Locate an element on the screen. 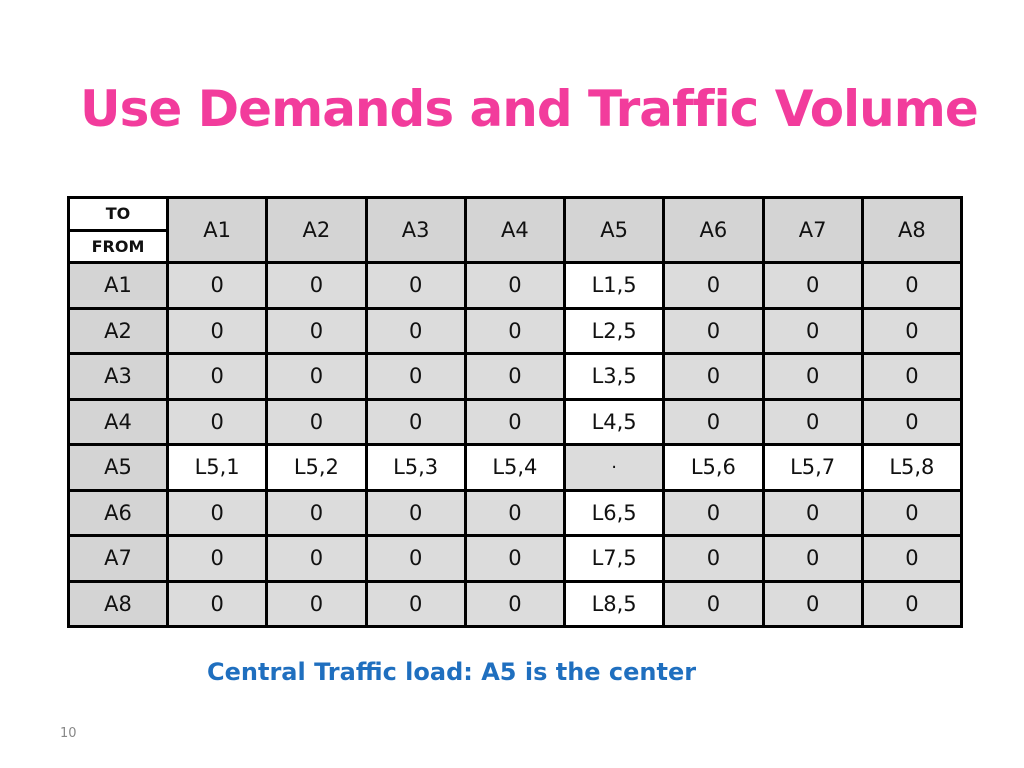 This screenshot has width=1024, height=768. table-cell: L7,5 is located at coordinates (614, 558).